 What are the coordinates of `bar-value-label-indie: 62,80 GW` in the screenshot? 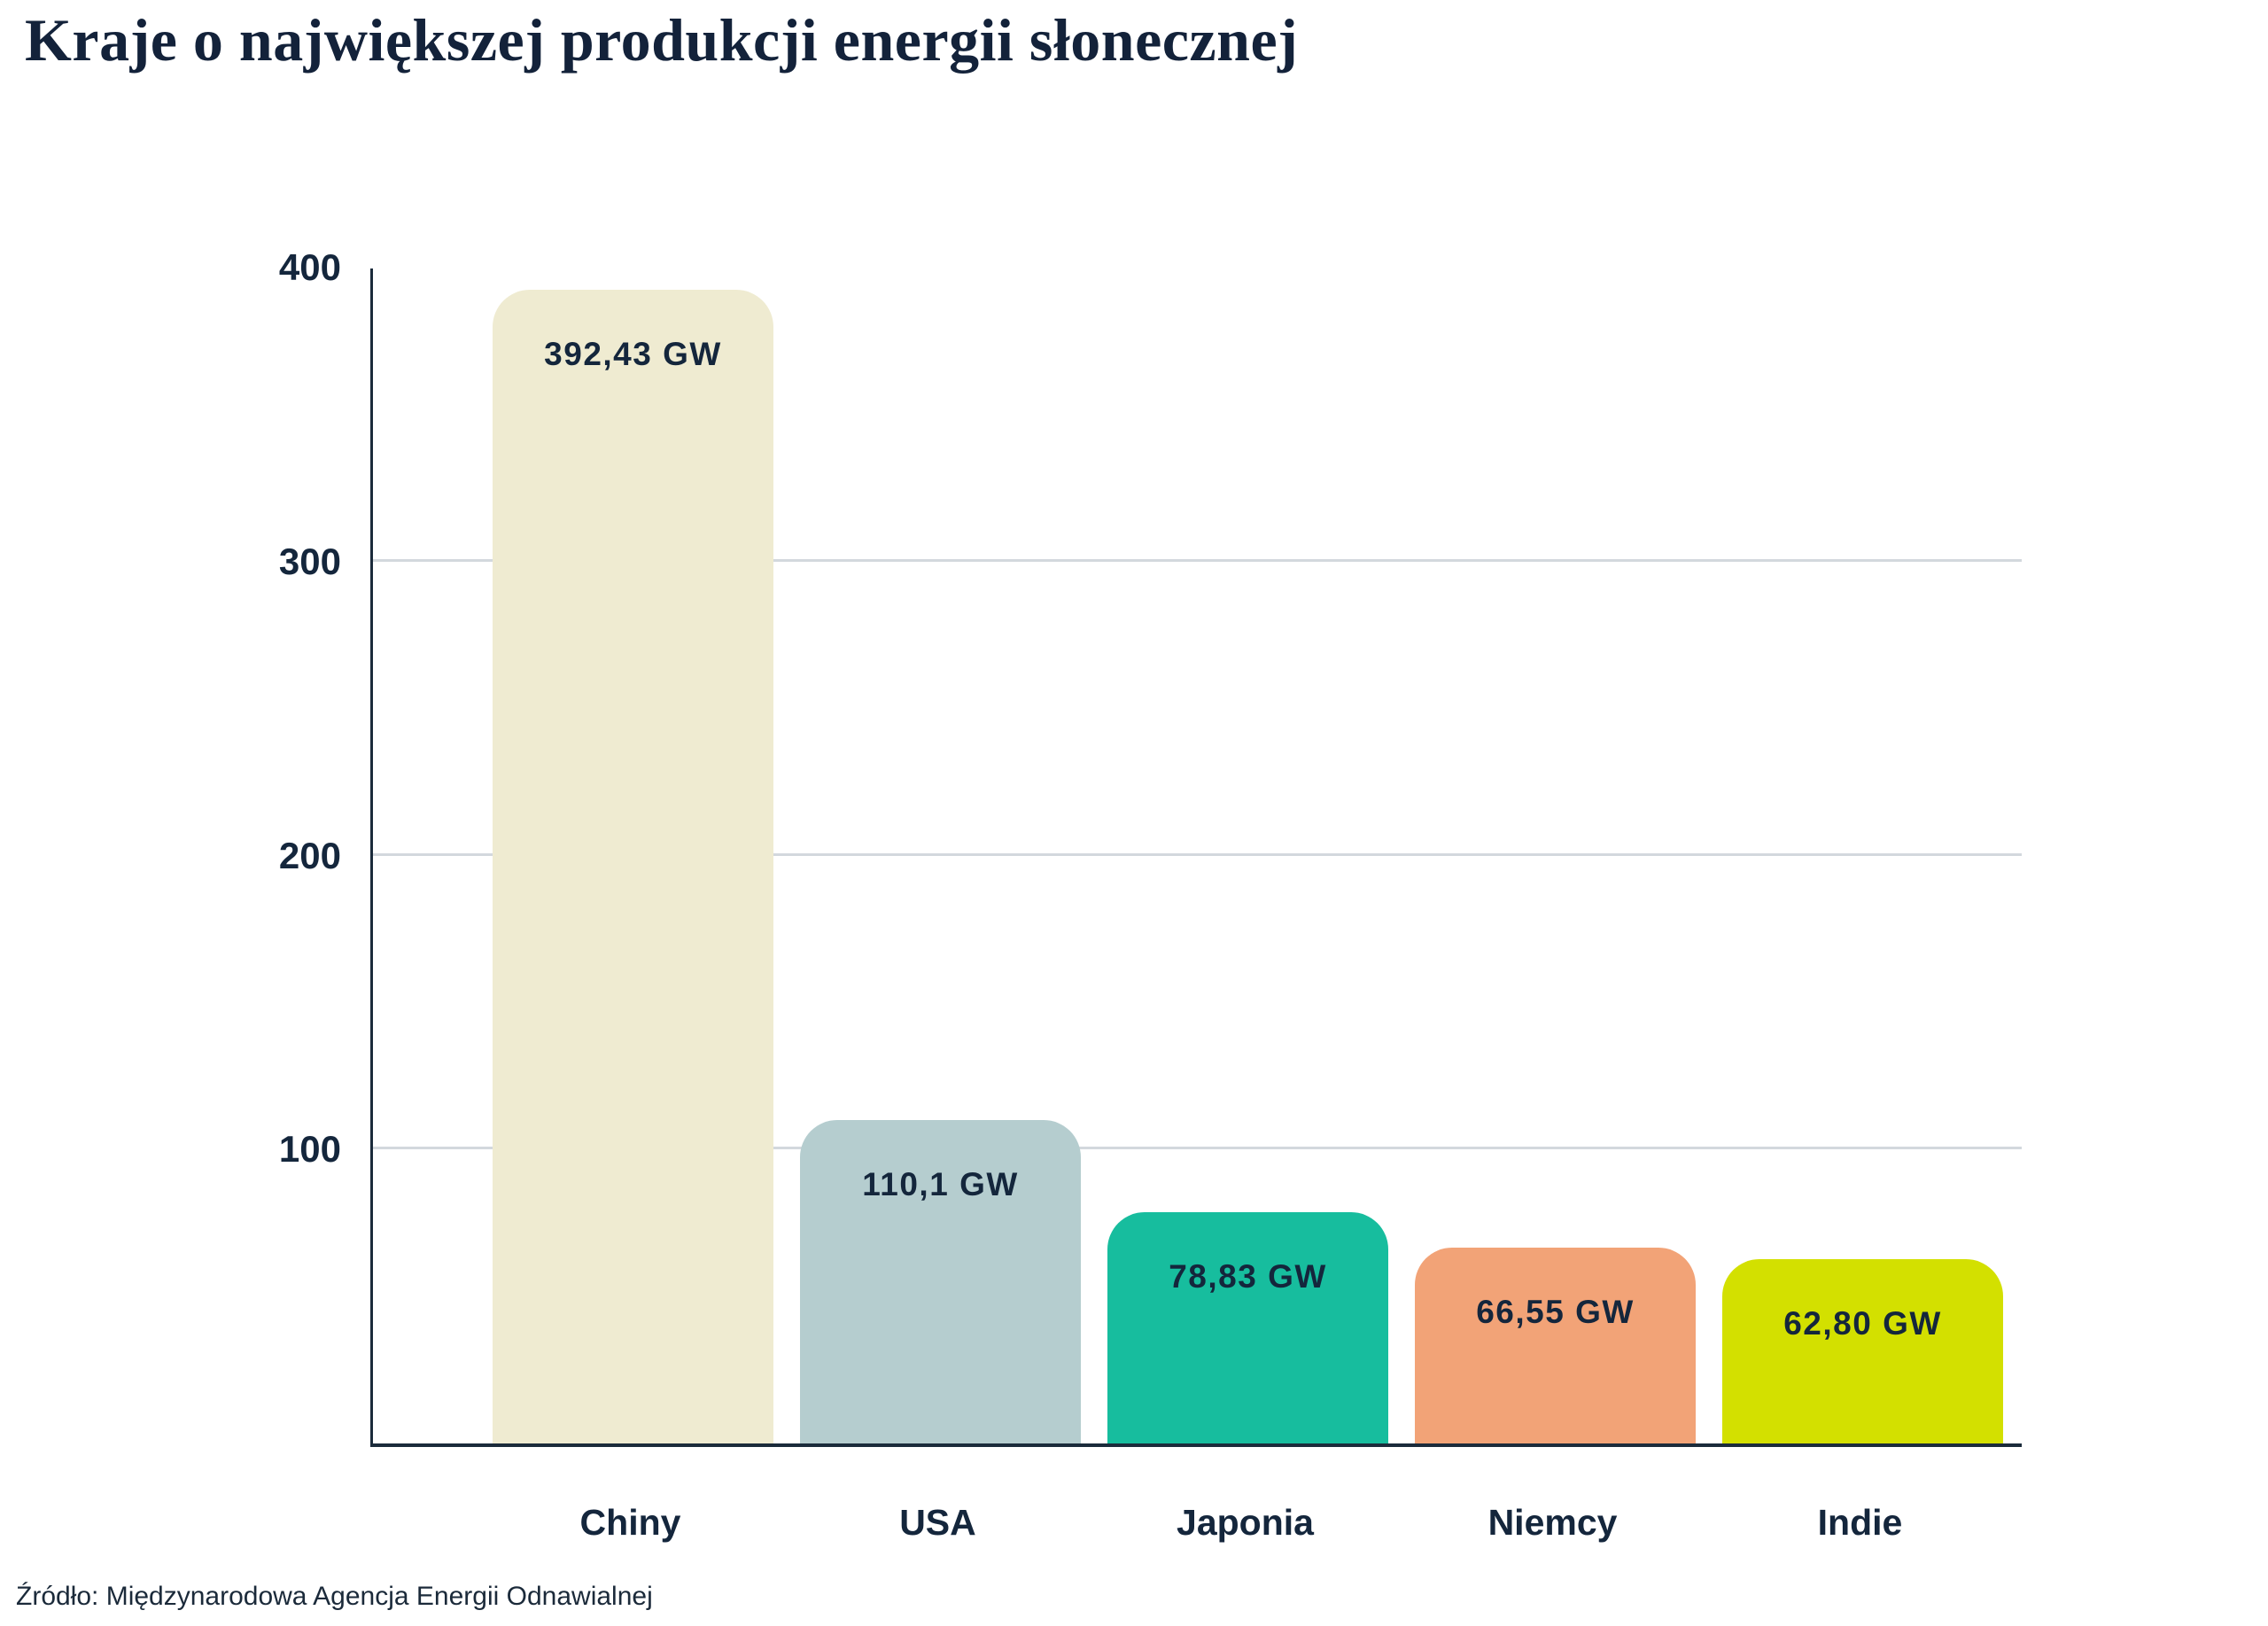 It's located at (1862, 1323).